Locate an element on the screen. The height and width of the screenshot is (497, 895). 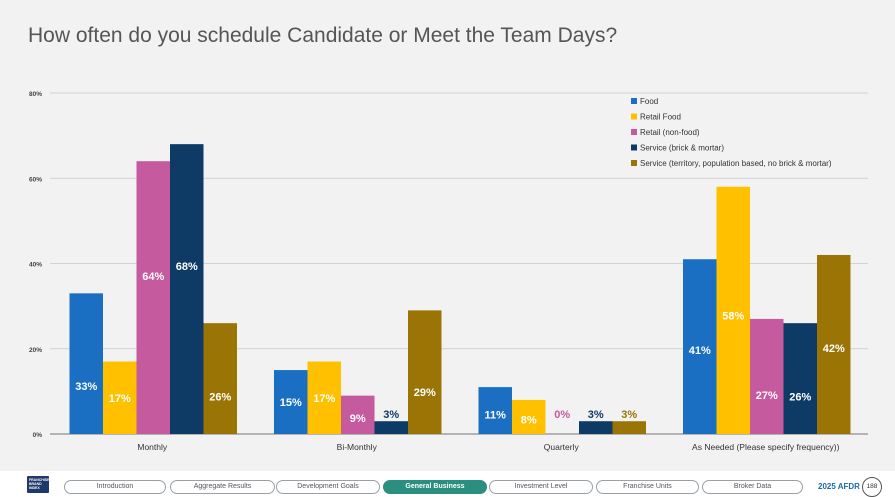
data-label: 9% is located at coordinates (358, 419).